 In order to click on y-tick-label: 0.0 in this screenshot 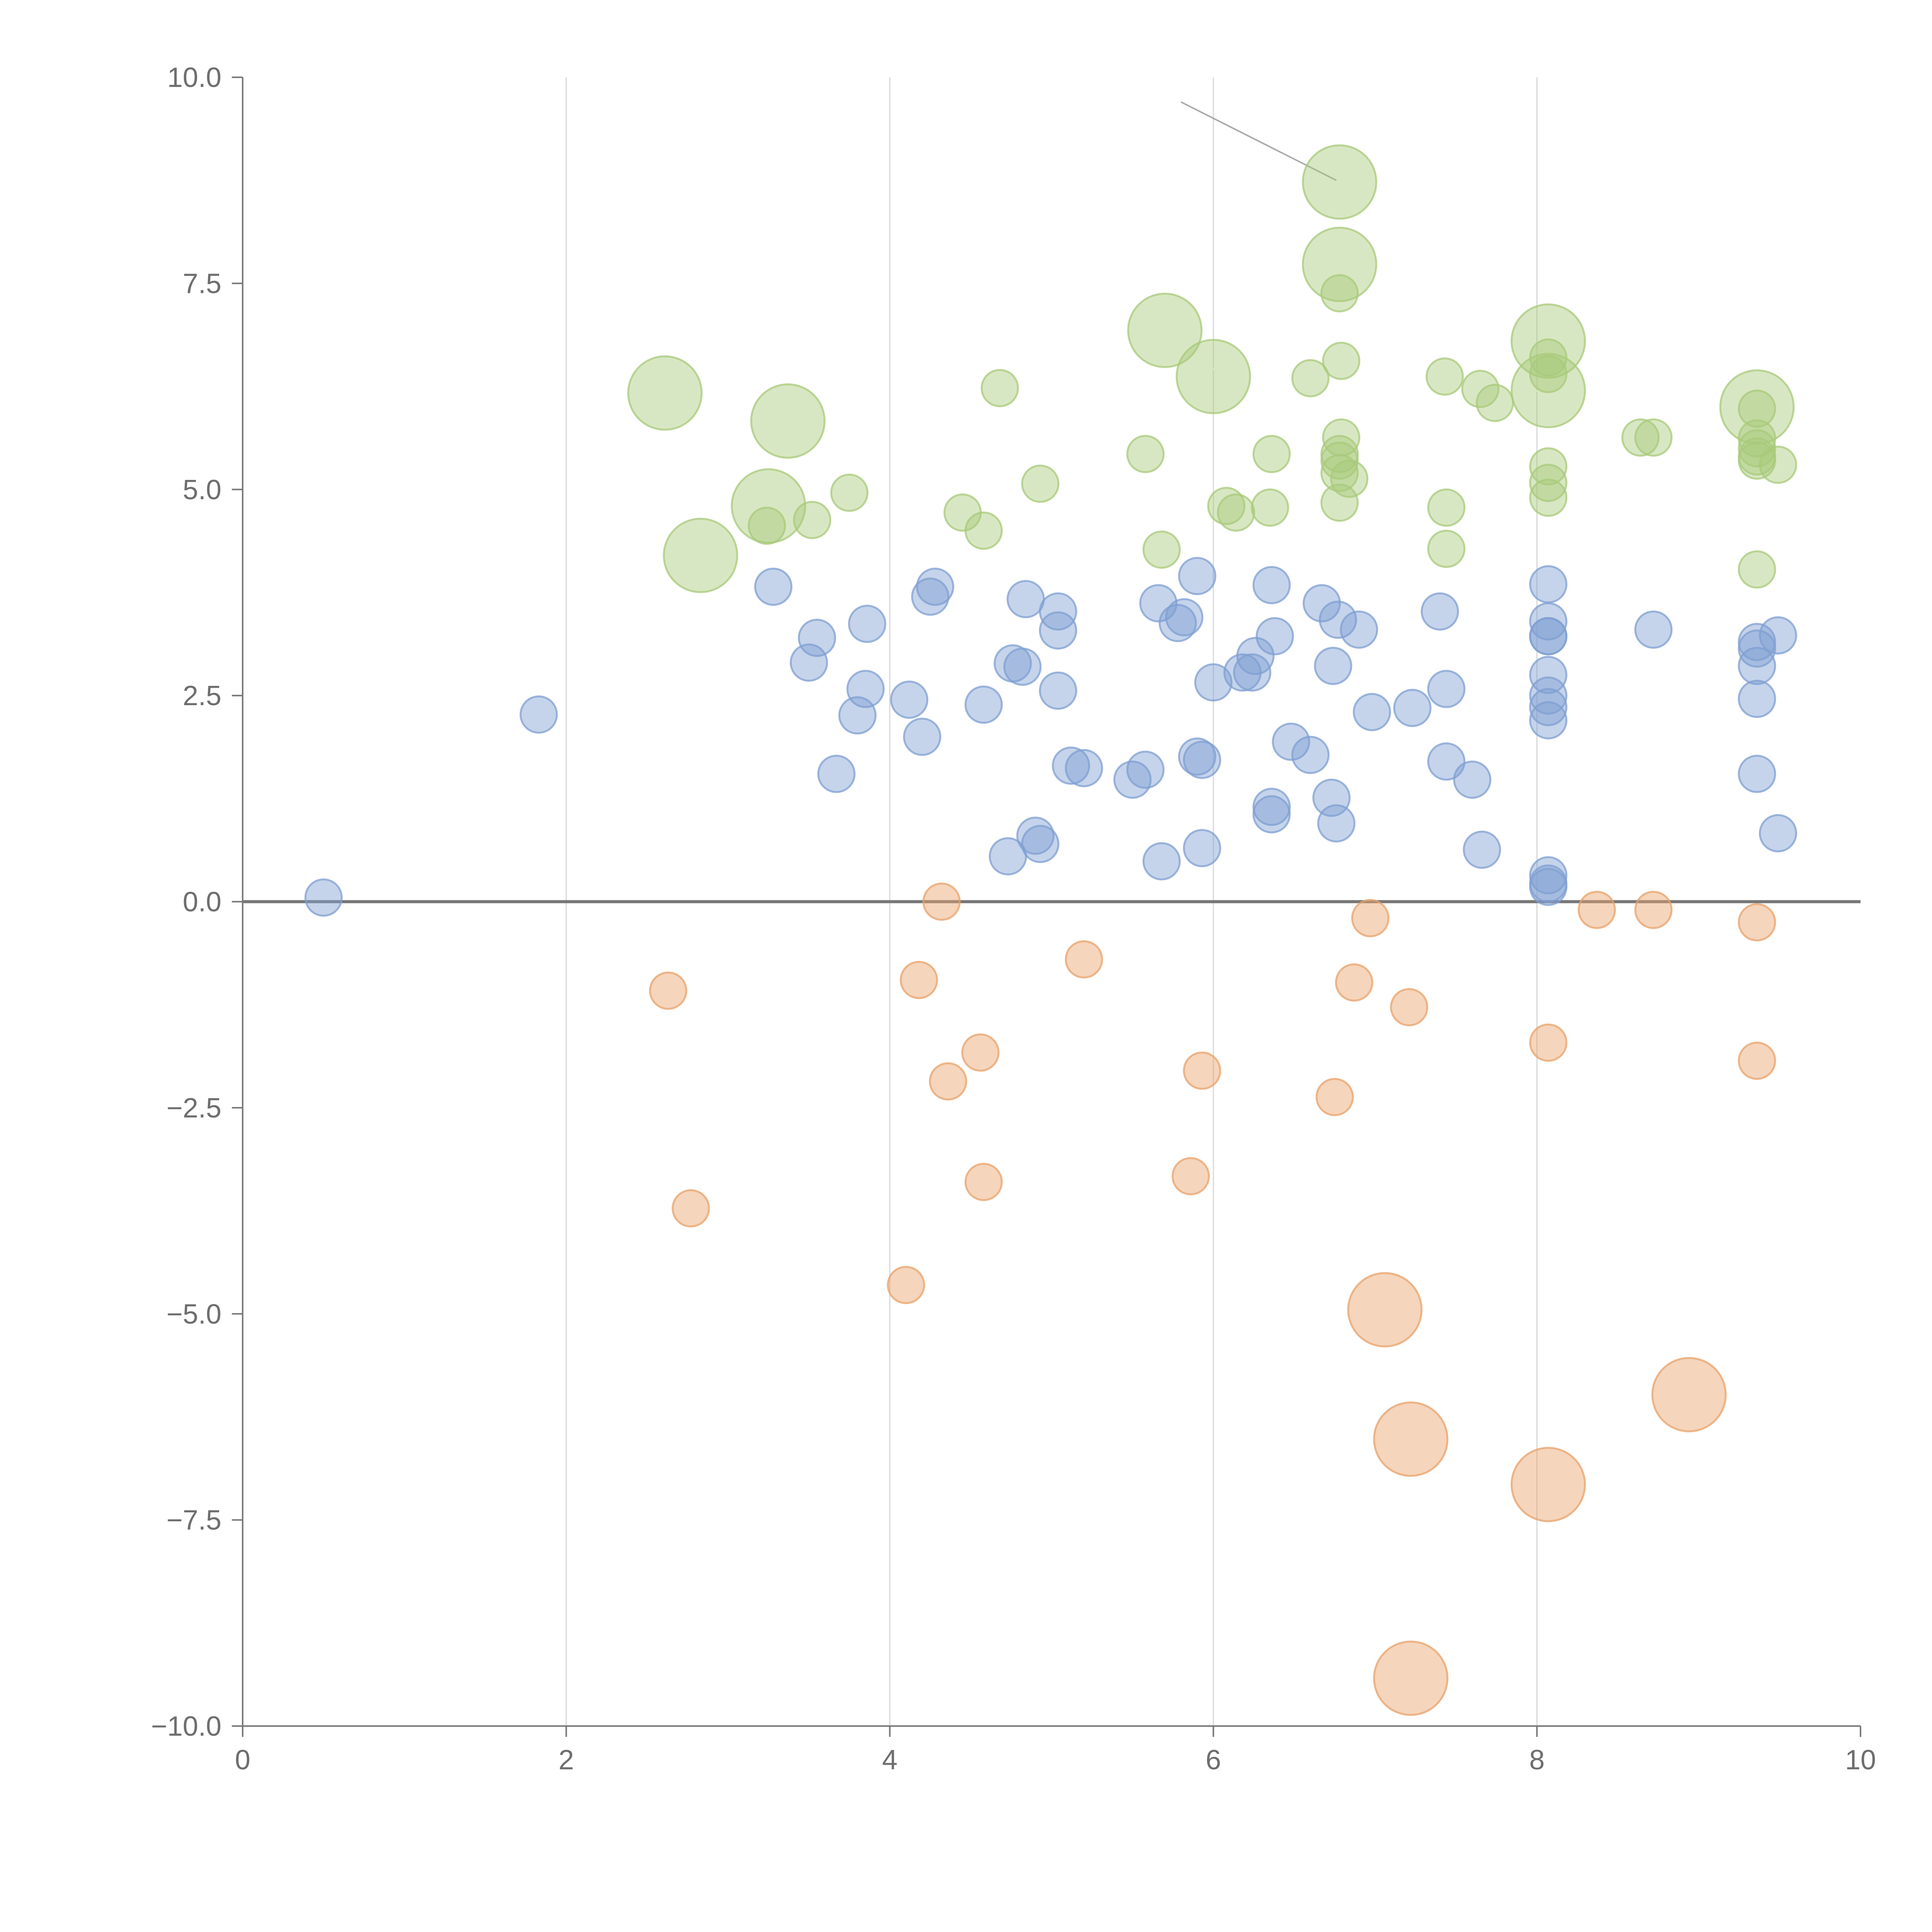, I will do `click(202, 903)`.